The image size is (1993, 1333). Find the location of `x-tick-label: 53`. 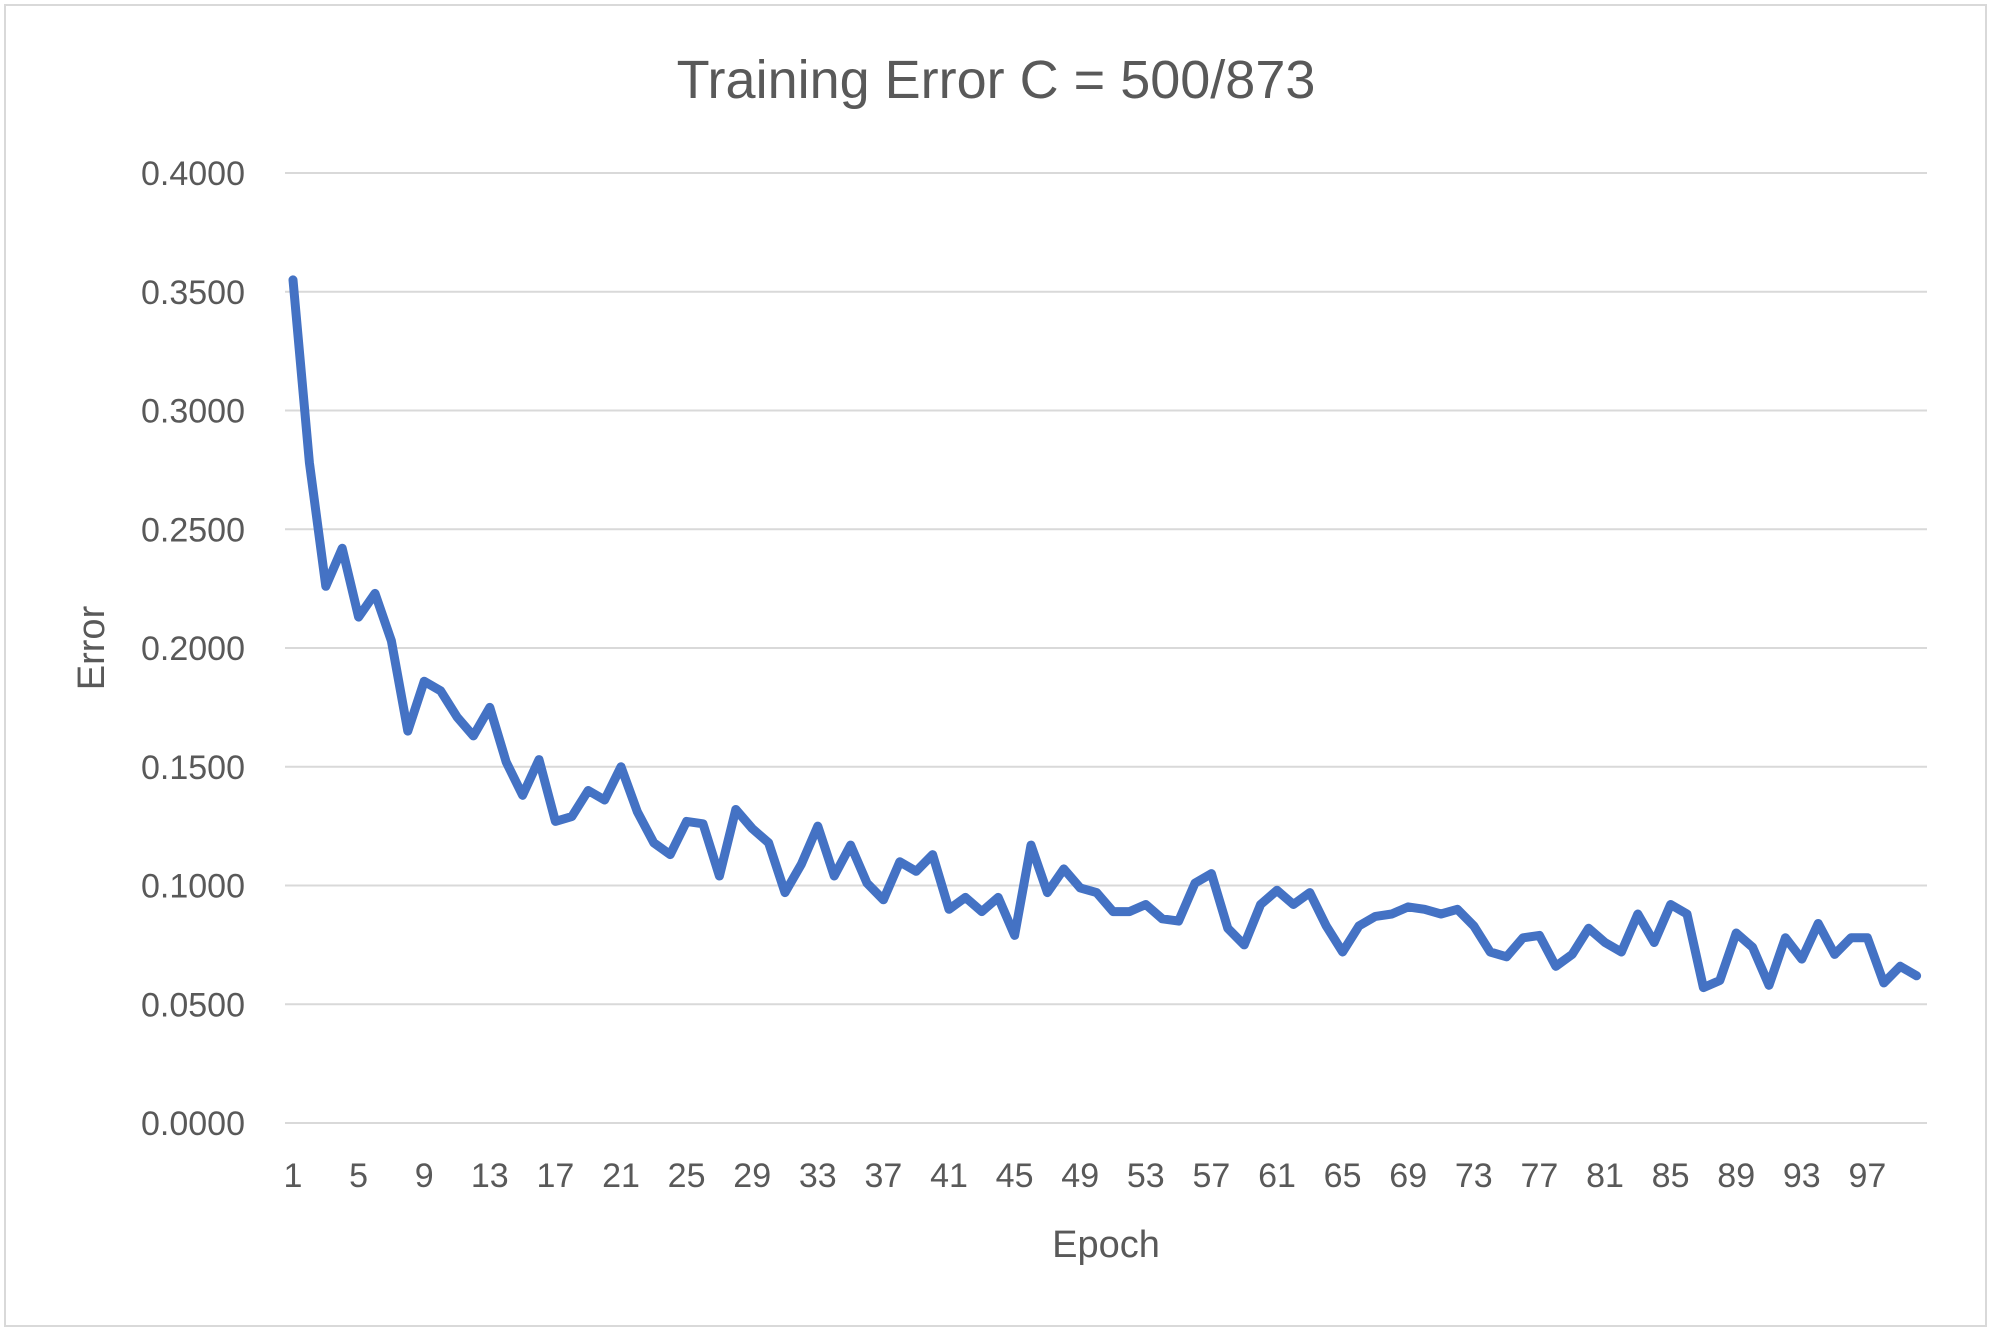

x-tick-label: 53 is located at coordinates (1146, 1176).